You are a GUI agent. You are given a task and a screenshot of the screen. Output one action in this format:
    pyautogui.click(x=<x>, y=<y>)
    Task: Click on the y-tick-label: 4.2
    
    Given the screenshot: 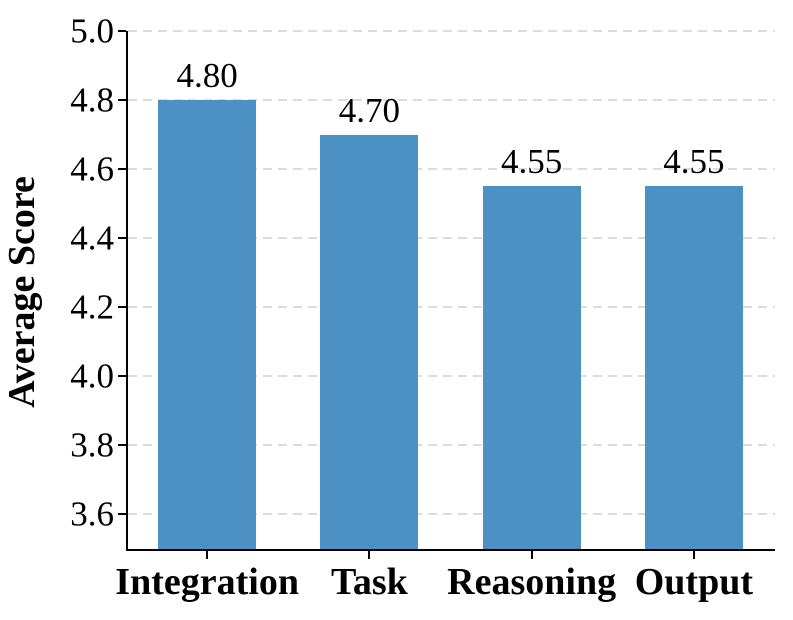 What is the action you would take?
    pyautogui.click(x=92, y=307)
    